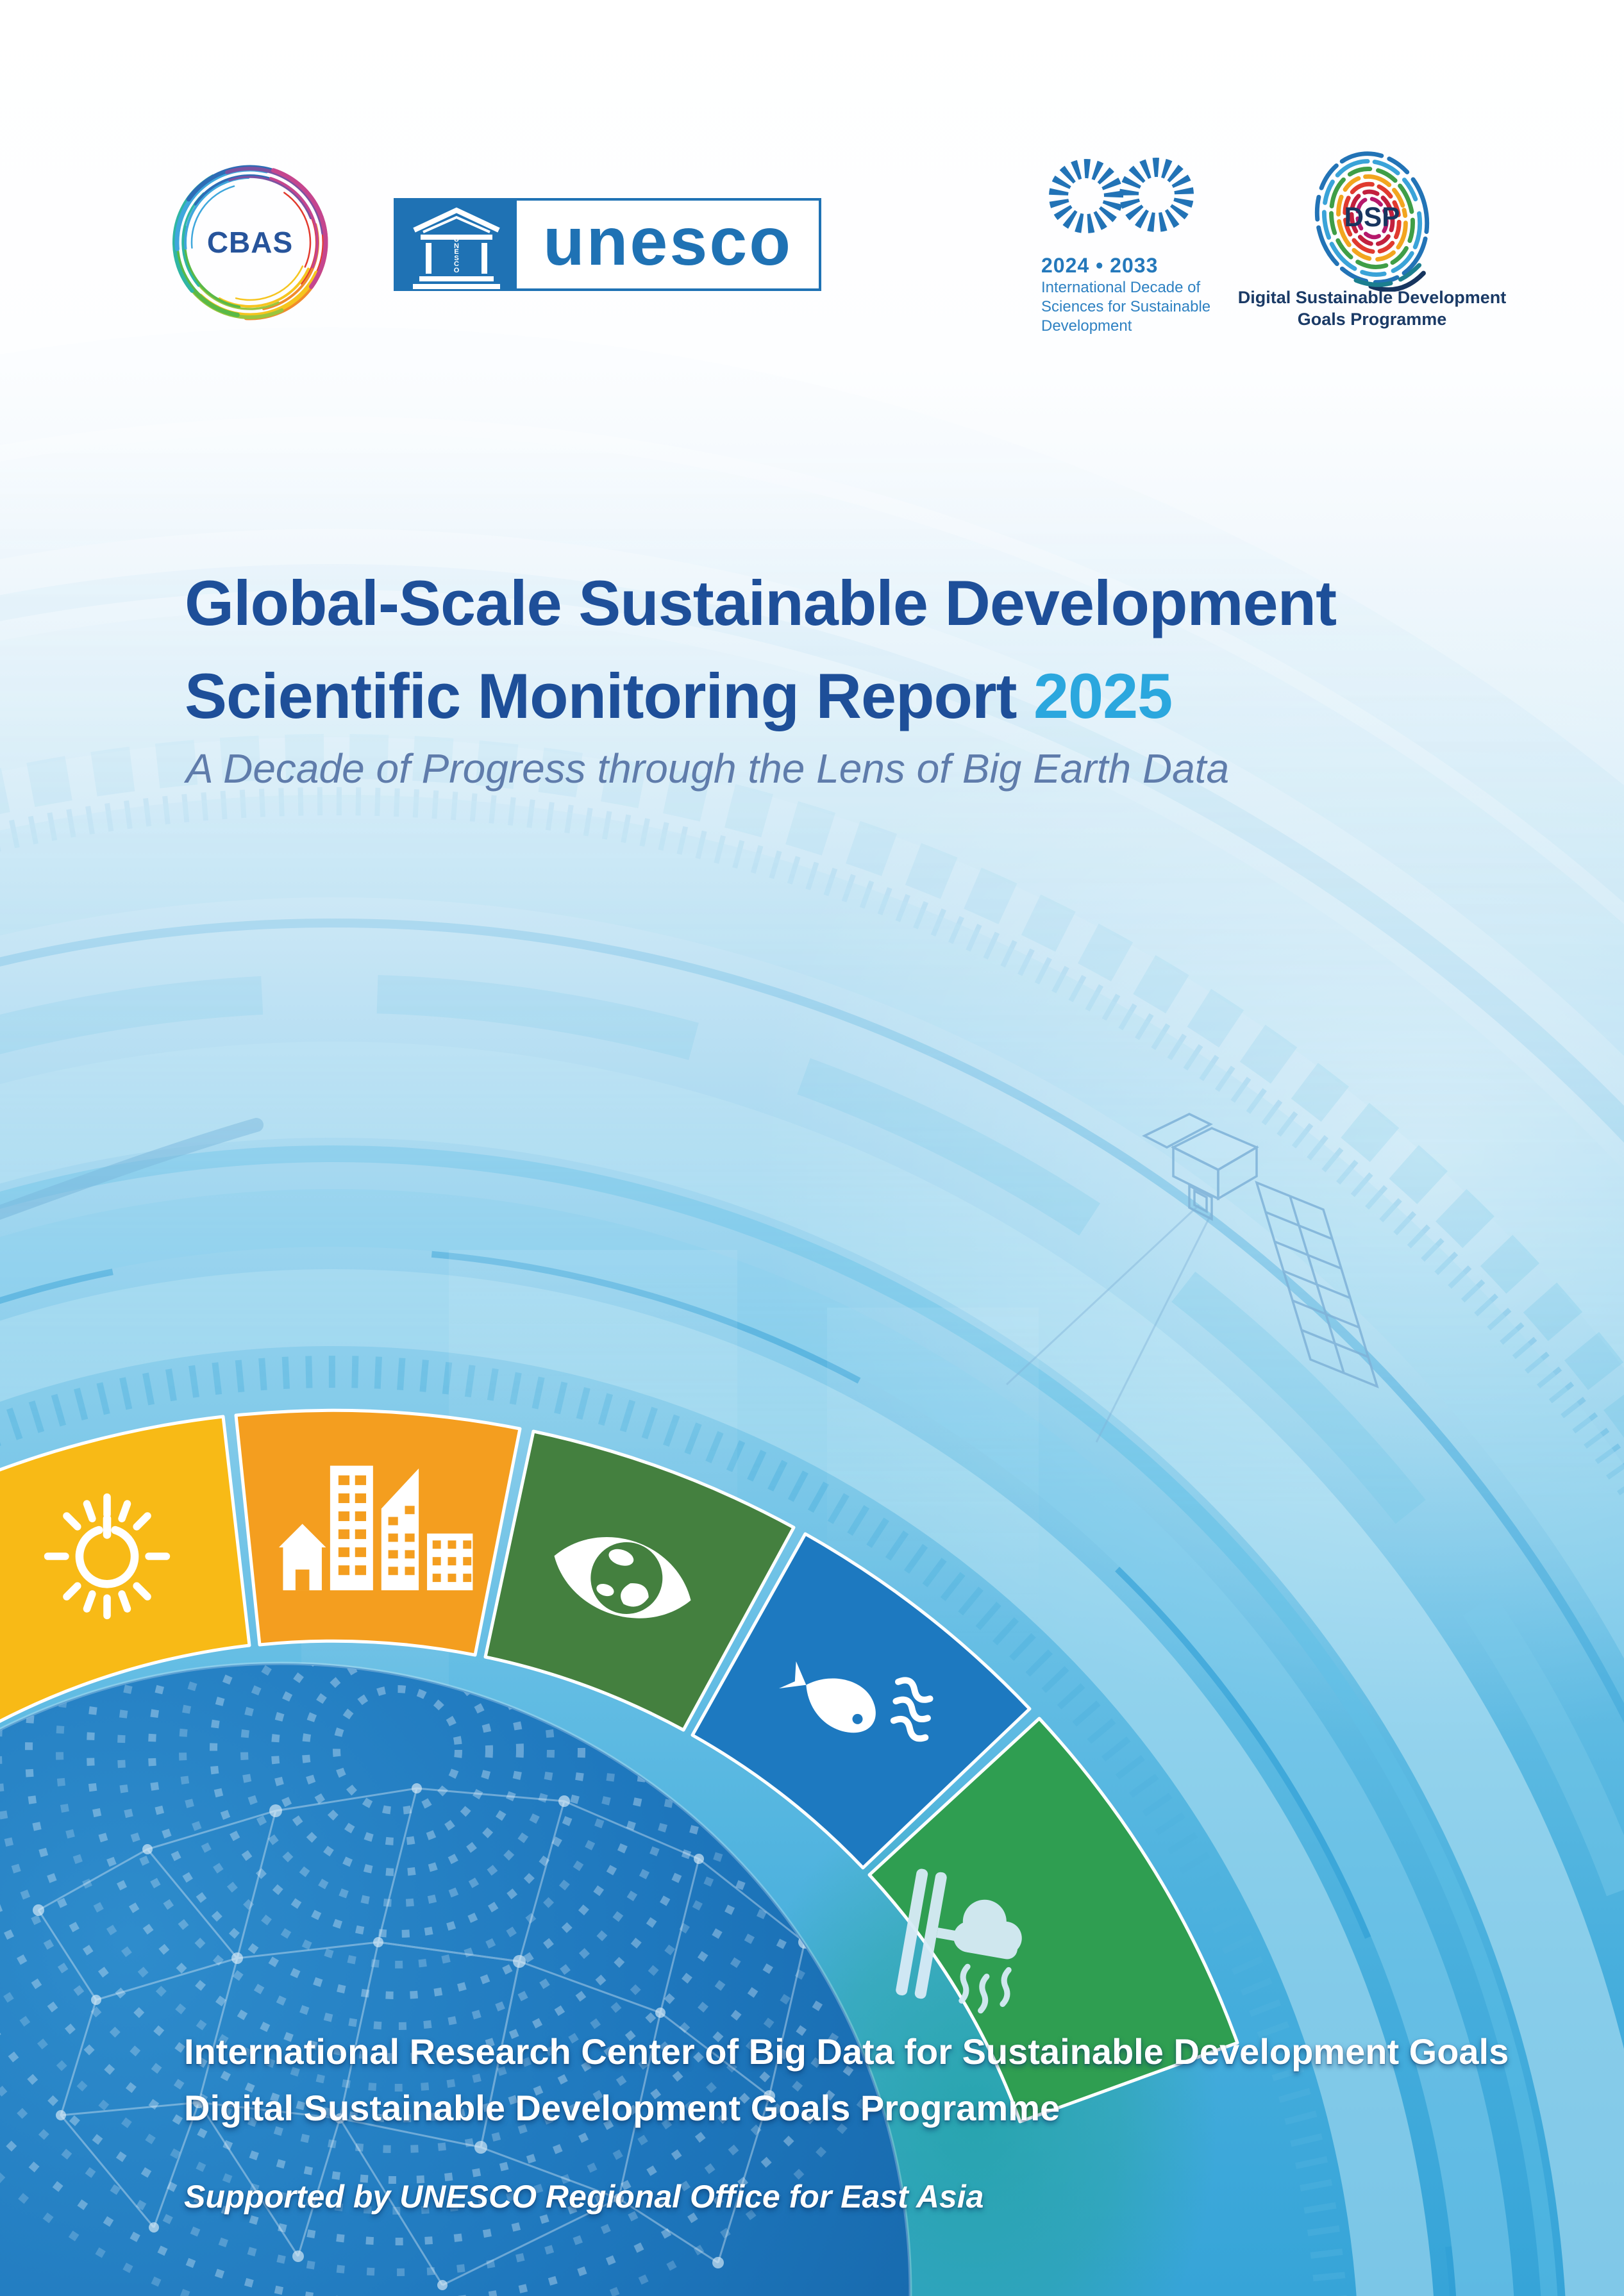  Describe the element at coordinates (375, 1528) in the screenshot. I see `city-buildings-icon` at that location.